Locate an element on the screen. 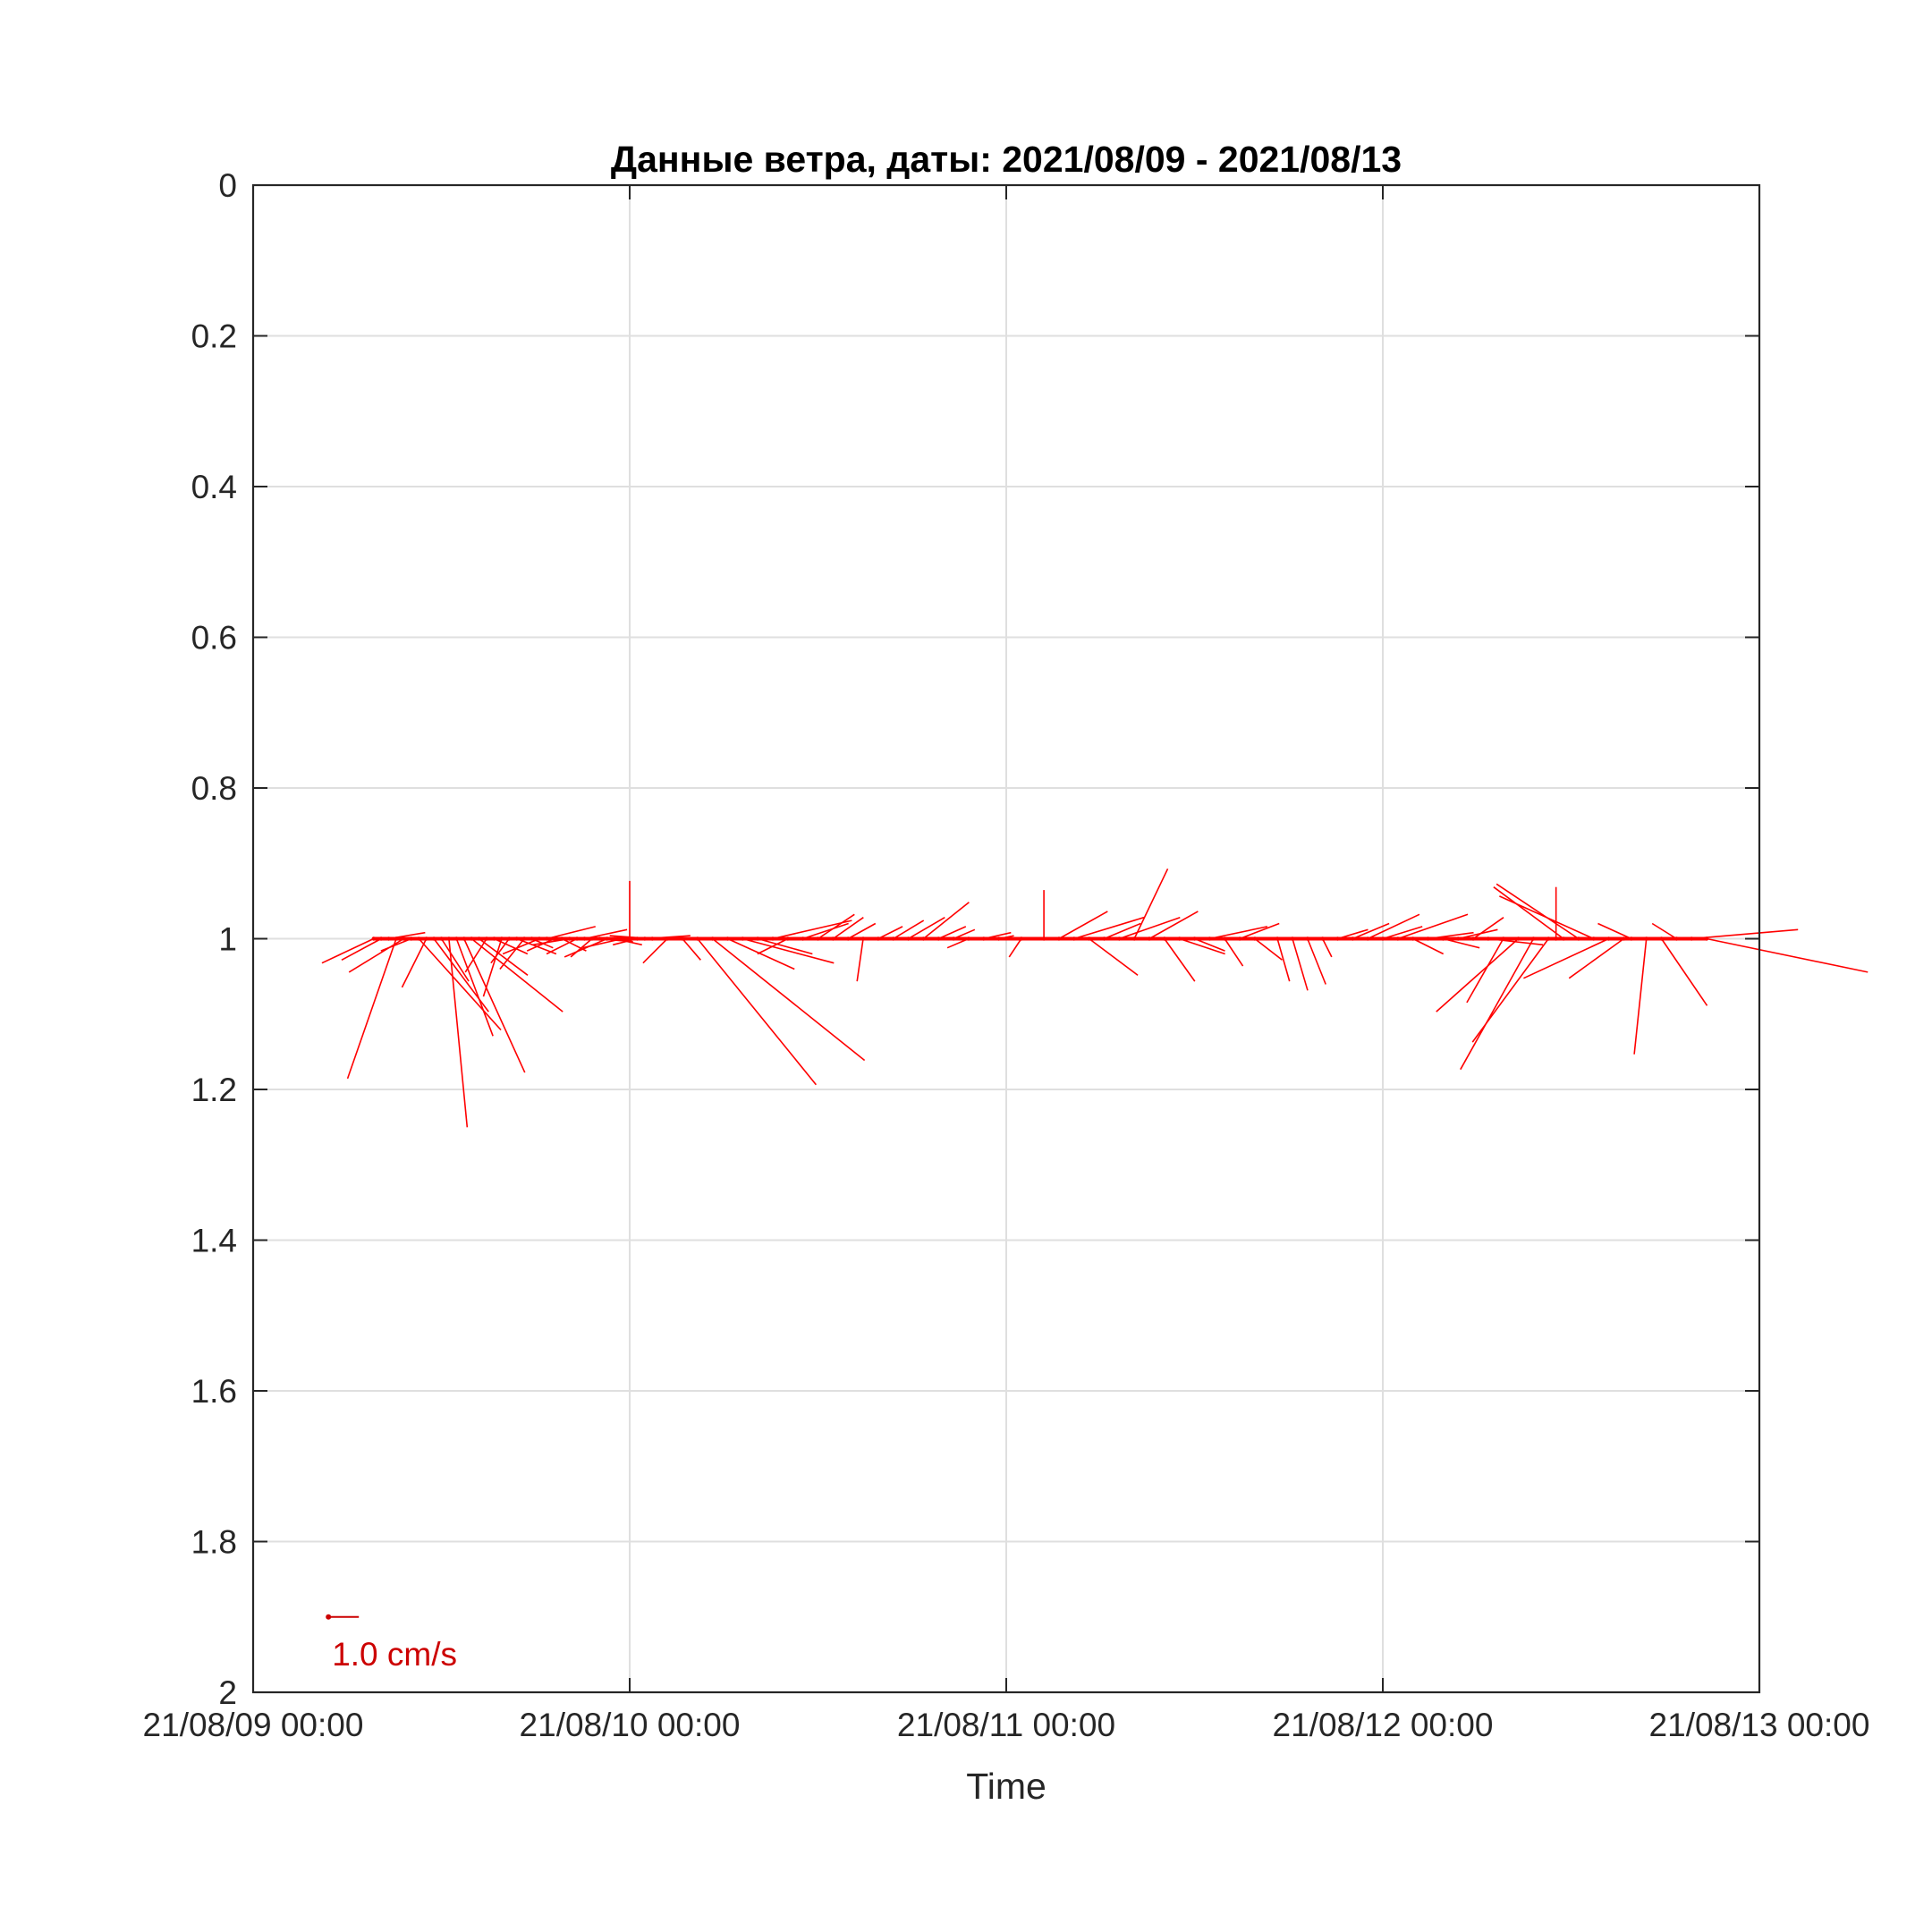 The image size is (1932, 1932). y-tick-label: 1.2 is located at coordinates (214, 1090).